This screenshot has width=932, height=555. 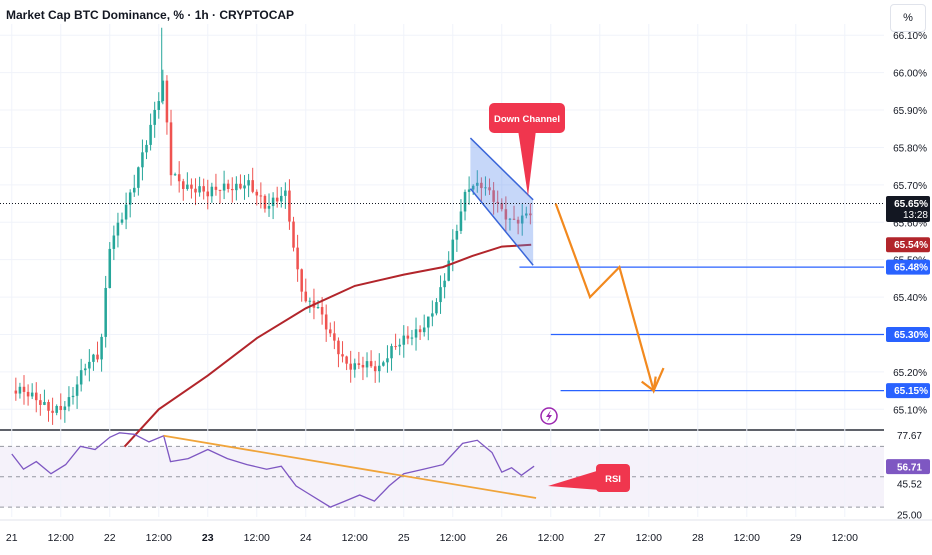 What do you see at coordinates (796, 538) in the screenshot?
I see `x-tick-label-day: 29` at bounding box center [796, 538].